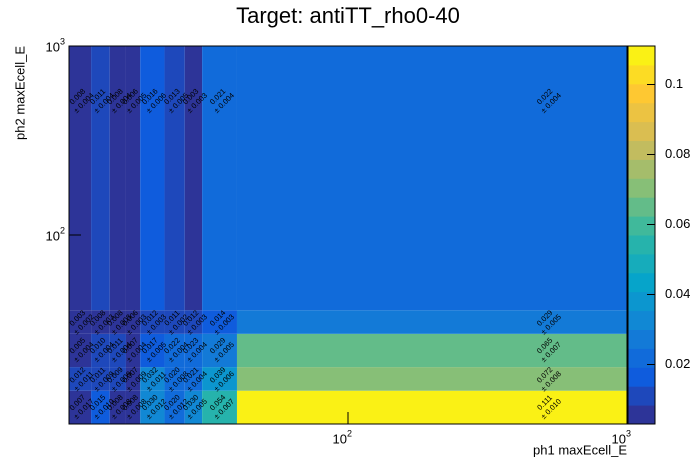 This screenshot has height=472, width=696. What do you see at coordinates (677, 293) in the screenshot?
I see `colorbar-tick-label: 0.04` at bounding box center [677, 293].